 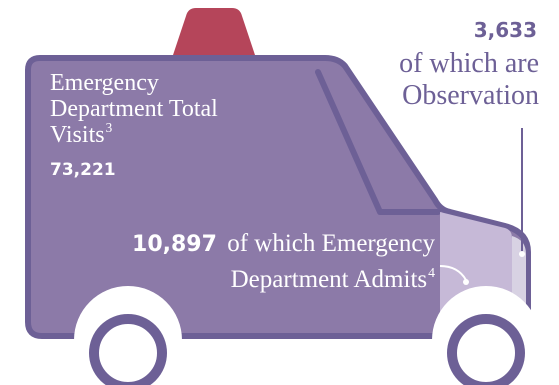 I want to click on total-visits-value: 73,221, so click(x=83, y=170).